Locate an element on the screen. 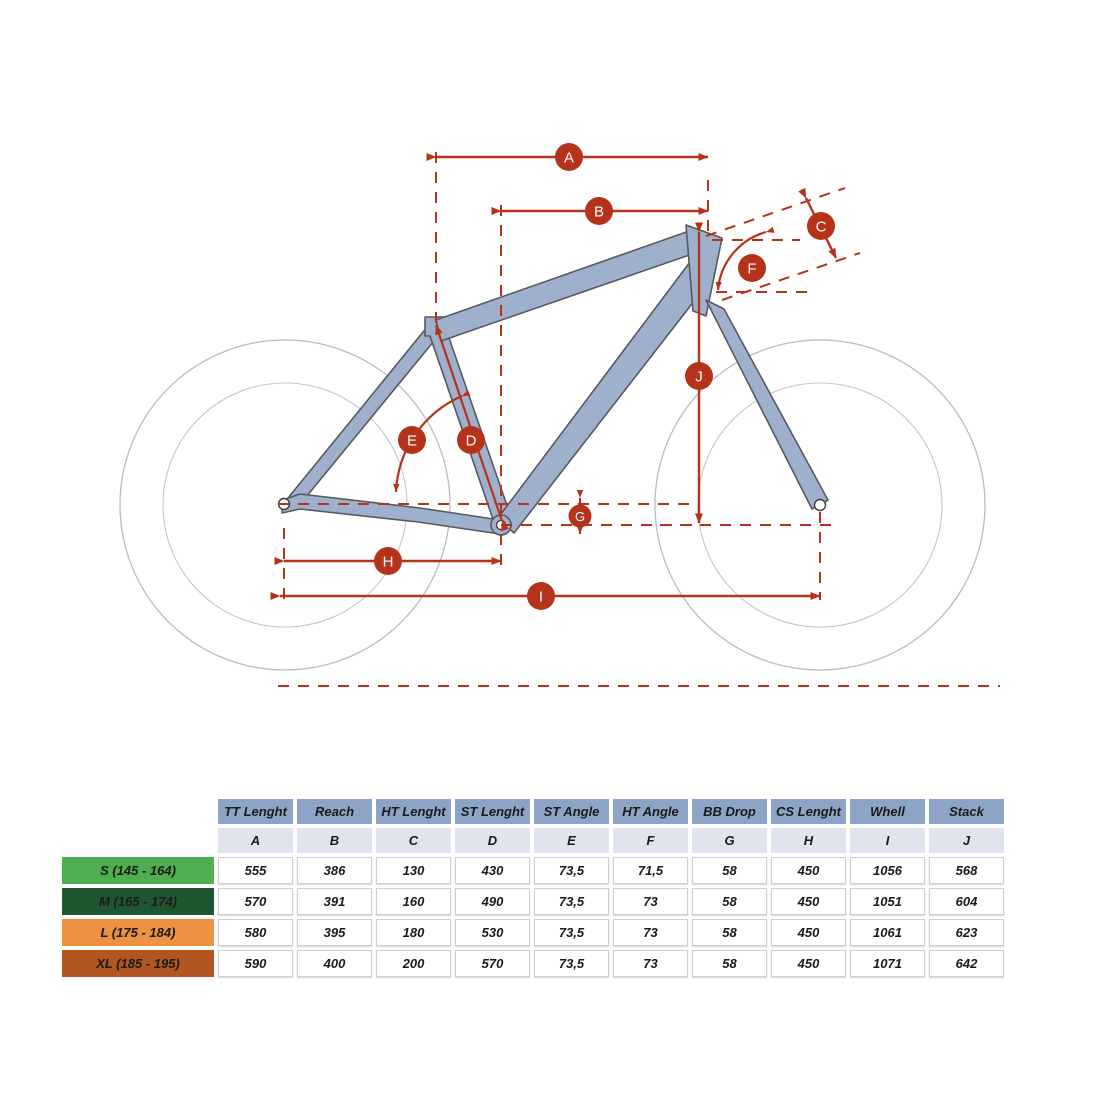 The width and height of the screenshot is (1100, 1100). marker-j-label: J is located at coordinates (699, 377).